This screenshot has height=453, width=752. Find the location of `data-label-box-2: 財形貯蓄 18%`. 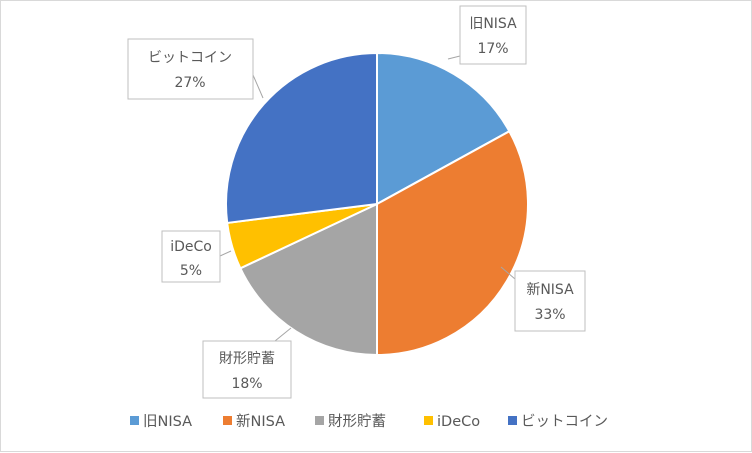

data-label-box-2: 財形貯蓄 18% is located at coordinates (247, 369).